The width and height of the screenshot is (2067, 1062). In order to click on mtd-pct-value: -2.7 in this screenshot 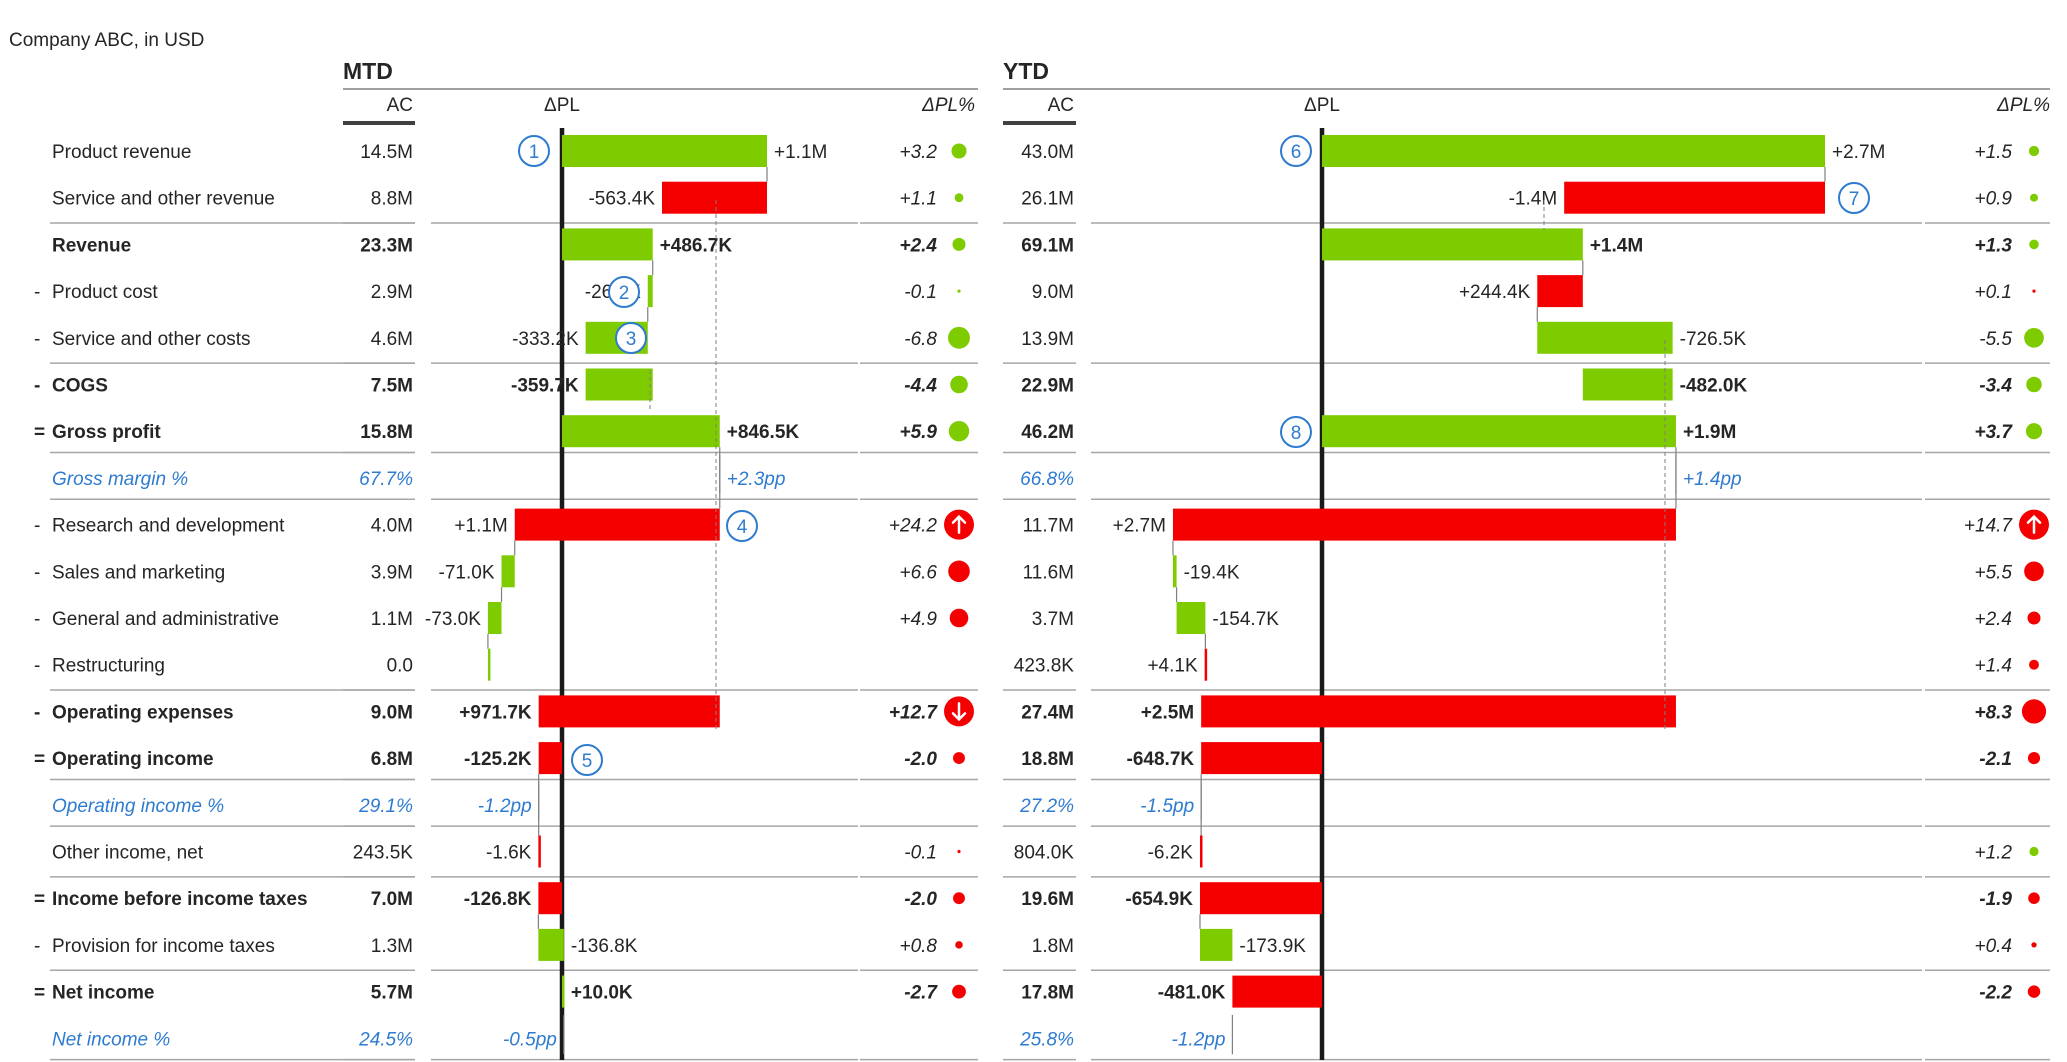, I will do `click(921, 993)`.